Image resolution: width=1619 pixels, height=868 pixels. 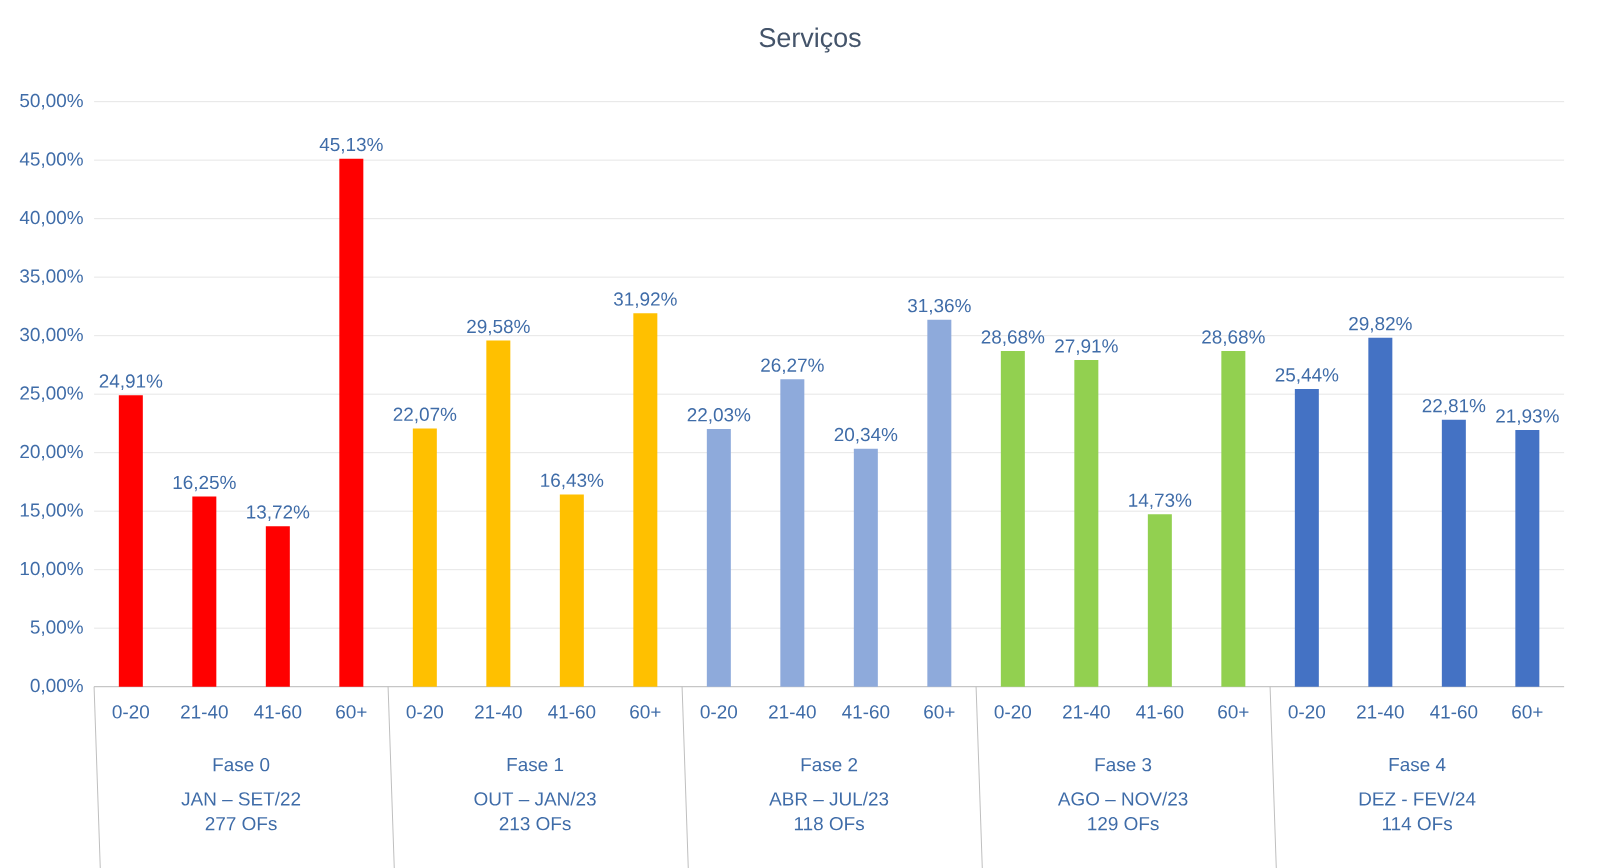 What do you see at coordinates (1160, 501) in the screenshot?
I see `data-label: 14,73%` at bounding box center [1160, 501].